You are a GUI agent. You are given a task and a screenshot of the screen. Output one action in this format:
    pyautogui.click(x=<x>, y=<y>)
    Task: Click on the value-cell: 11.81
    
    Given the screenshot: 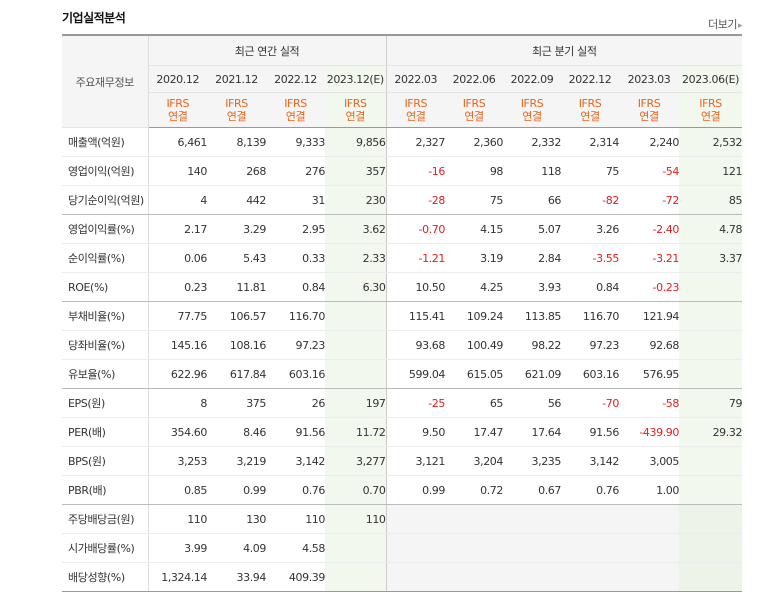 What is the action you would take?
    pyautogui.click(x=236, y=287)
    